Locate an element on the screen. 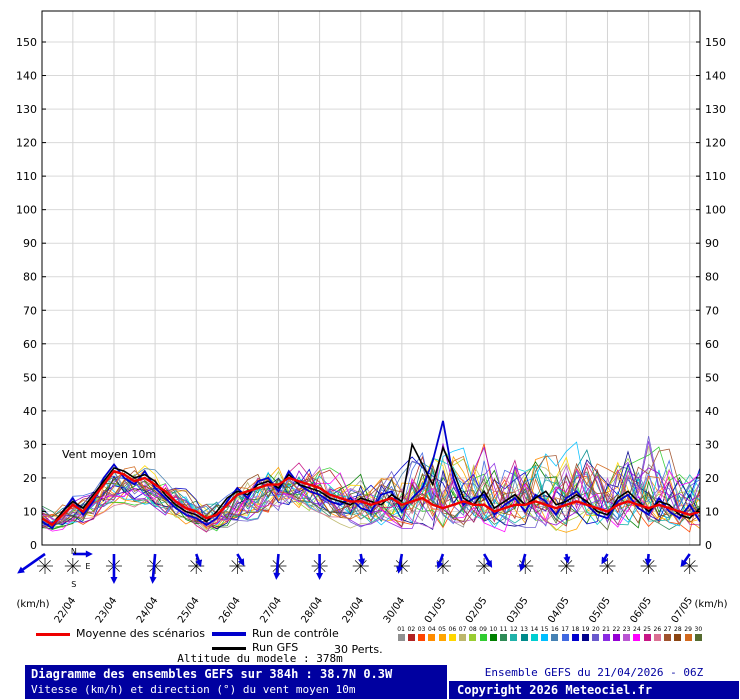 The height and width of the screenshot is (700, 740). pert-number: 29 is located at coordinates (688, 629).